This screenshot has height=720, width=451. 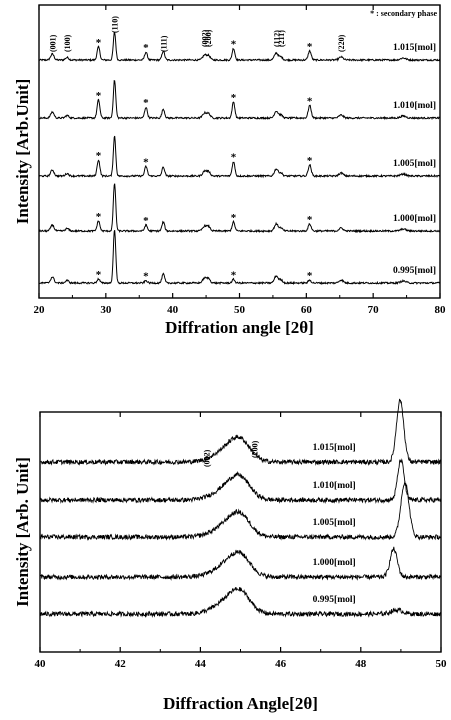 What do you see at coordinates (121, 664) in the screenshot?
I see `bottom-x-tick-label: 42` at bounding box center [121, 664].